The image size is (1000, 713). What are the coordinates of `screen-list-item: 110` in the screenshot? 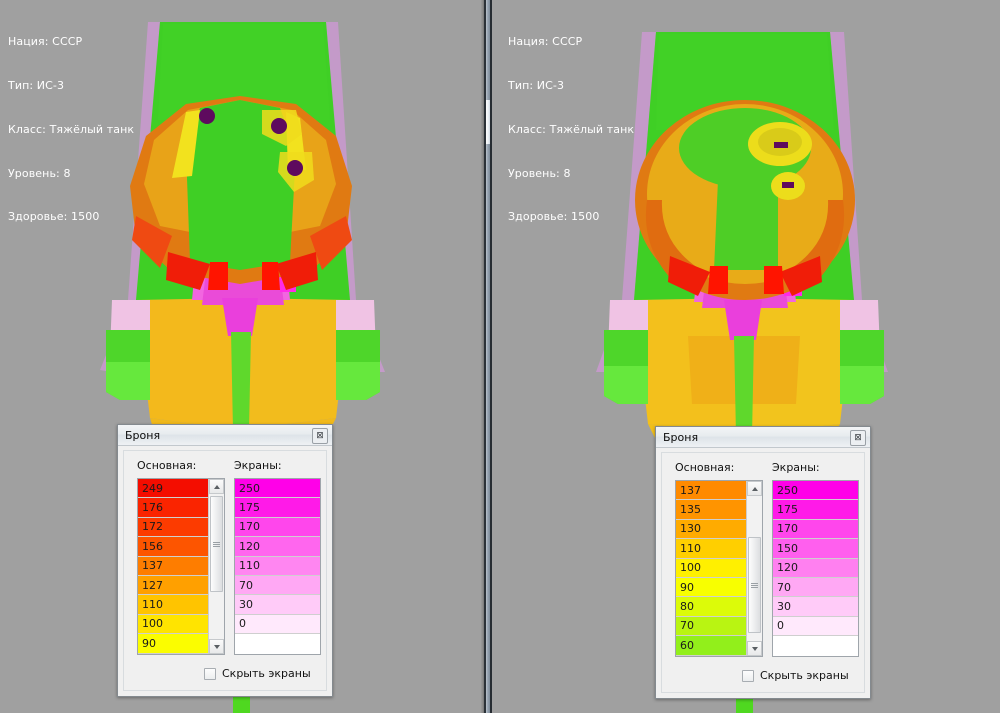 It's located at (277, 566).